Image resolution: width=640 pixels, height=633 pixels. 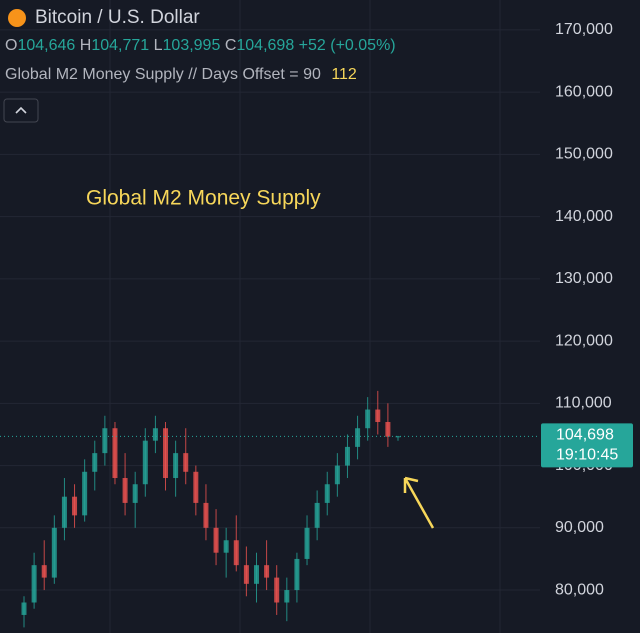 What do you see at coordinates (584, 91) in the screenshot?
I see `y-tick-label: 160,000` at bounding box center [584, 91].